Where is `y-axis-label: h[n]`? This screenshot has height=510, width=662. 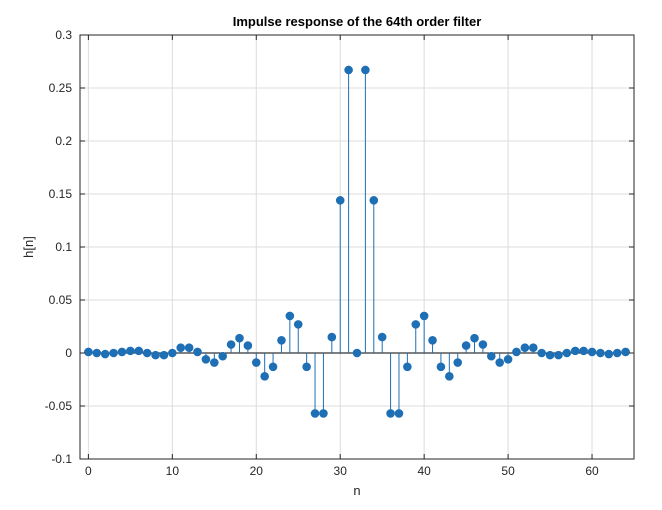 y-axis-label: h[n] is located at coordinates (28, 247).